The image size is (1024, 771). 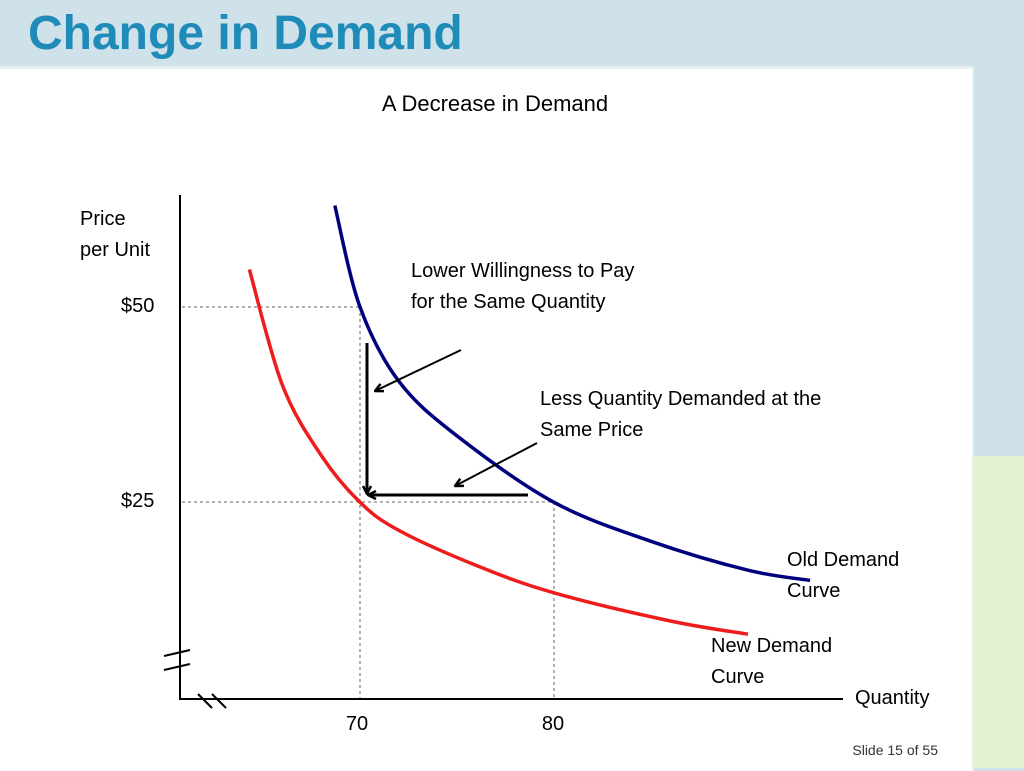 I want to click on quantity-annotation-line-2: Same Price, so click(x=591, y=430).